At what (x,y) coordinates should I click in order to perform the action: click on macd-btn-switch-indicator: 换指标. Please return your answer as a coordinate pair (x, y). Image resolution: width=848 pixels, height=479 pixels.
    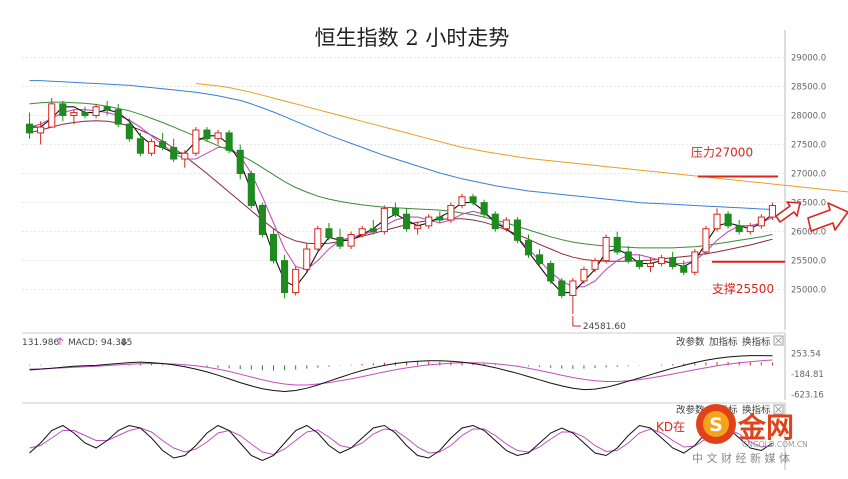
    Looking at the image, I should click on (756, 342).